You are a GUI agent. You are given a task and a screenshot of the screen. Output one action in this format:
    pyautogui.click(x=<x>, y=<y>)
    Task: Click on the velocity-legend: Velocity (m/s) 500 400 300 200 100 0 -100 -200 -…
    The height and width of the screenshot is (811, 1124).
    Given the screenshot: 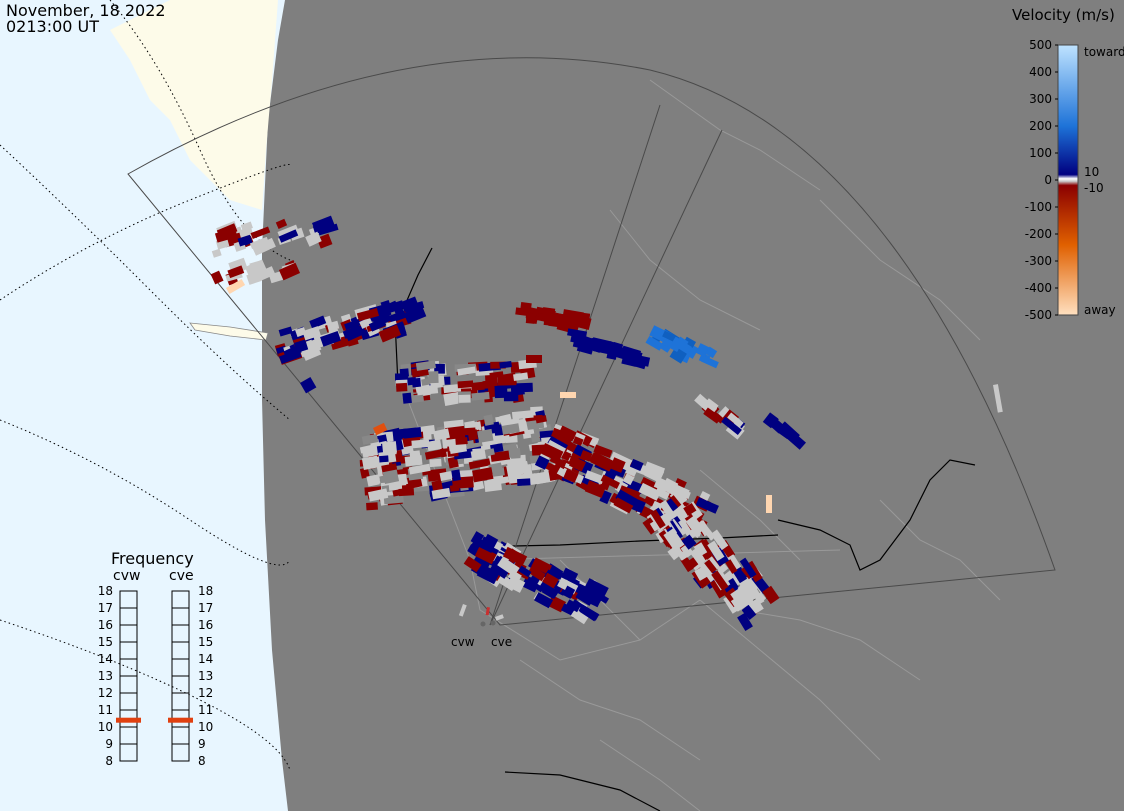 What is the action you would take?
    pyautogui.click(x=1062, y=165)
    